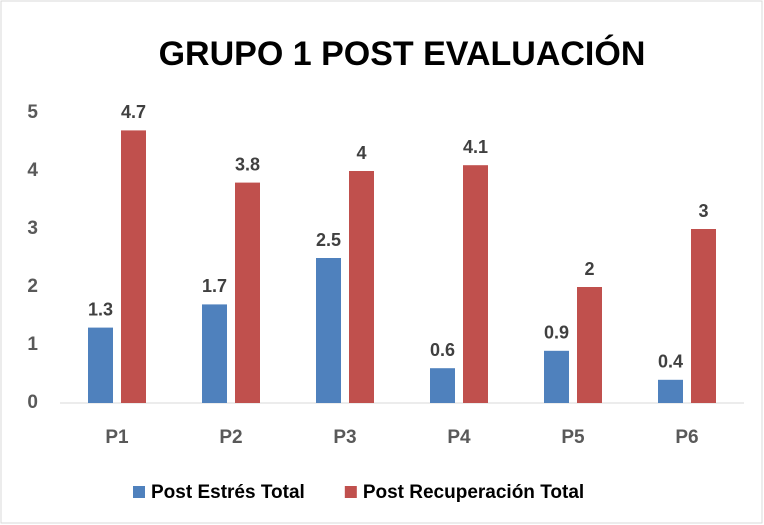 The height and width of the screenshot is (525, 764). I want to click on data-label: 2.5, so click(328, 240).